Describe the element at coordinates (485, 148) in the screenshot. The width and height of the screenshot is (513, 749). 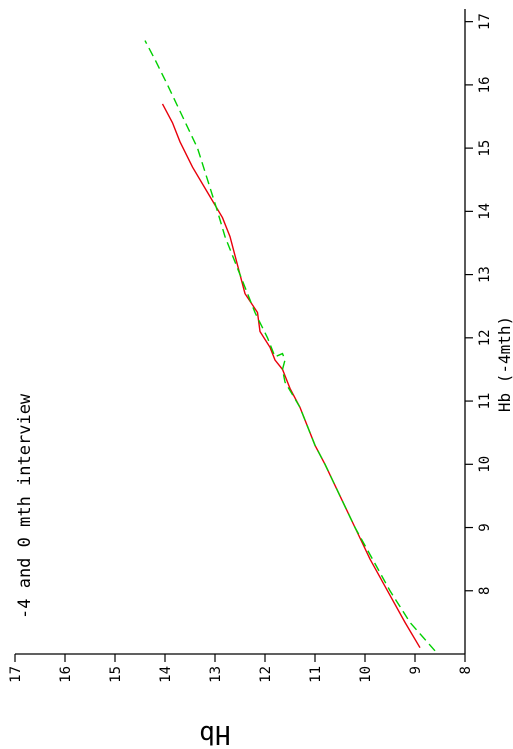
I see `x-tick-label: 15` at that location.